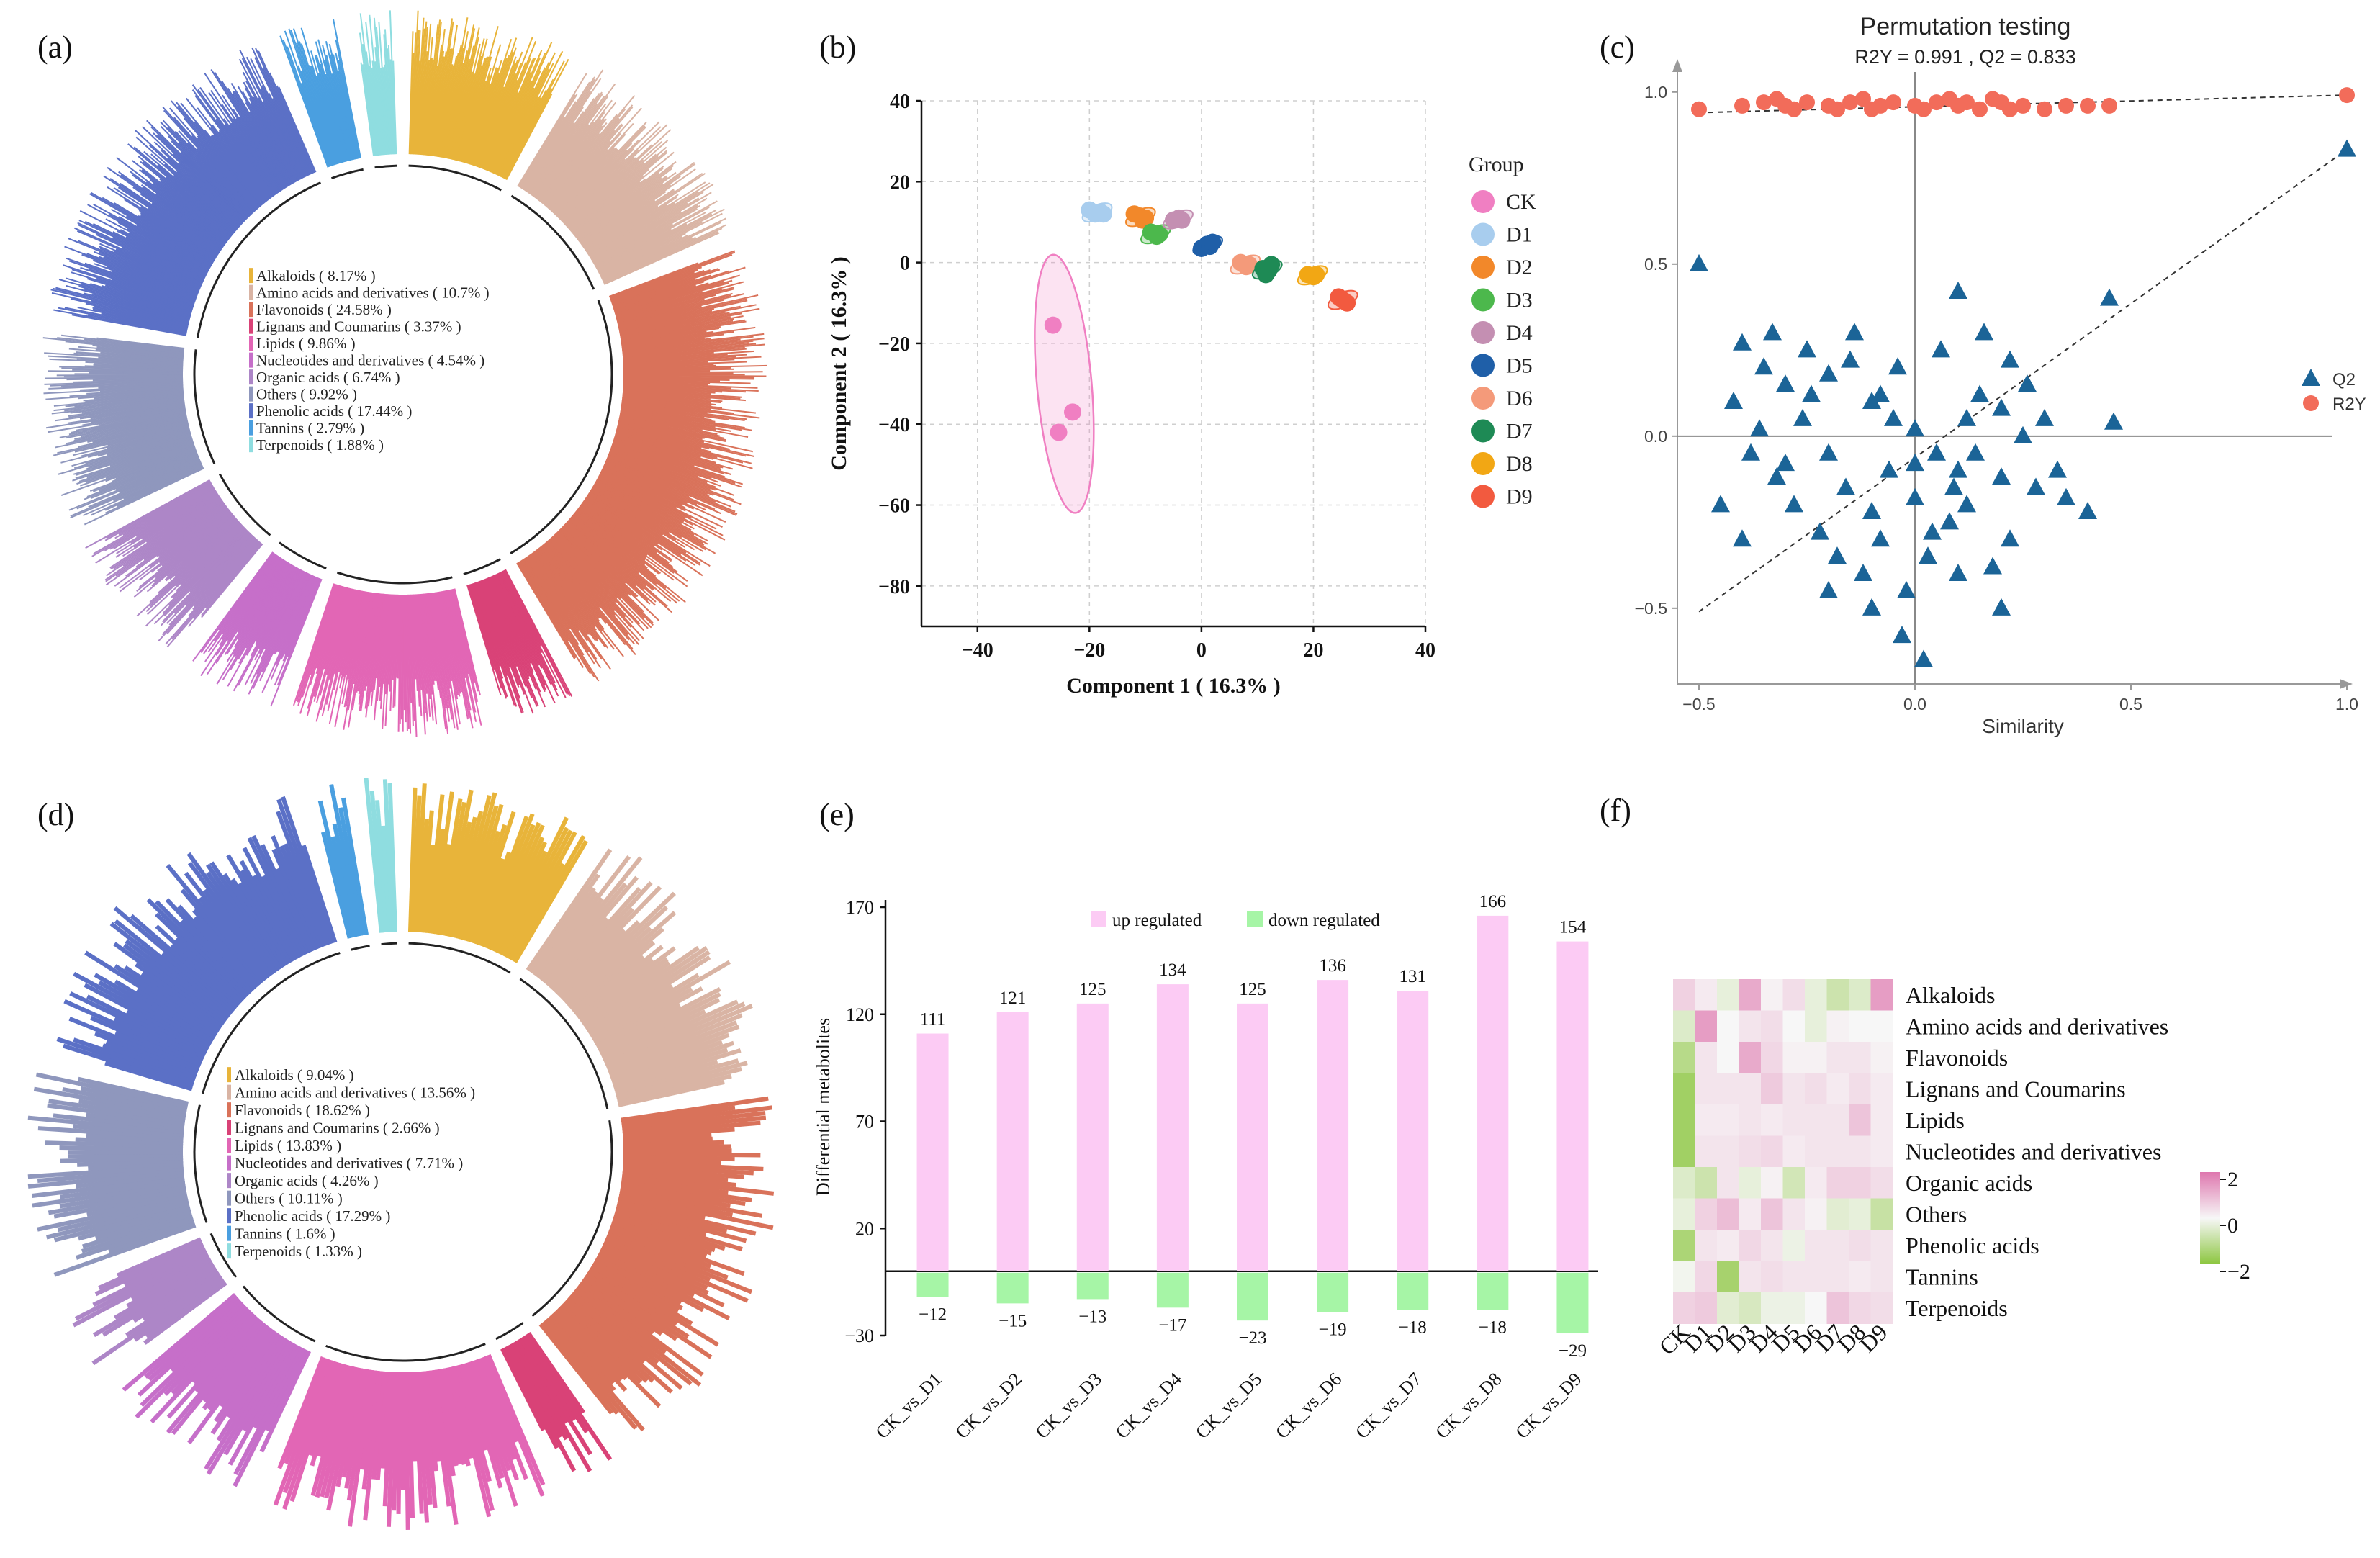 This screenshot has height=1558, width=2380. Describe the element at coordinates (2232, 1180) in the screenshot. I see `colorbar-tick-label: 2` at that location.